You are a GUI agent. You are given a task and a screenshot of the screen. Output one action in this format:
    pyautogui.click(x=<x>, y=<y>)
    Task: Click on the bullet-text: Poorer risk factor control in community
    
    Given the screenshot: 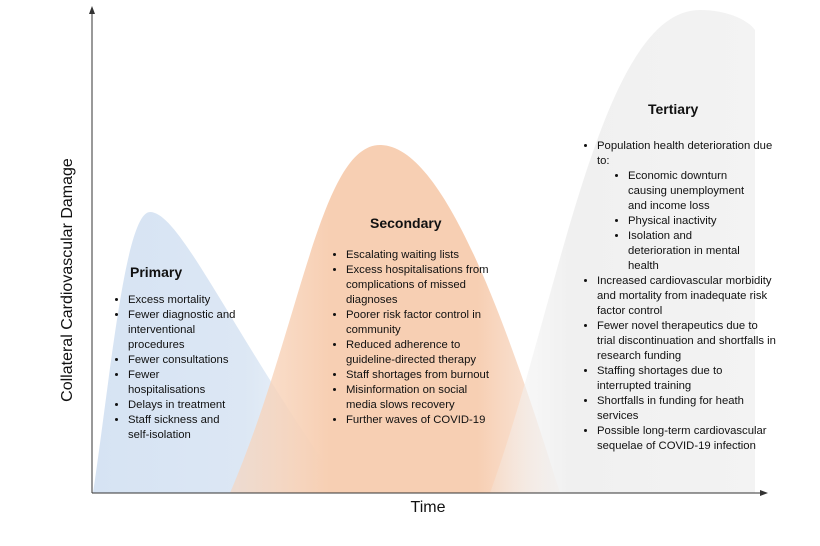 What is the action you would take?
    pyautogui.click(x=413, y=322)
    